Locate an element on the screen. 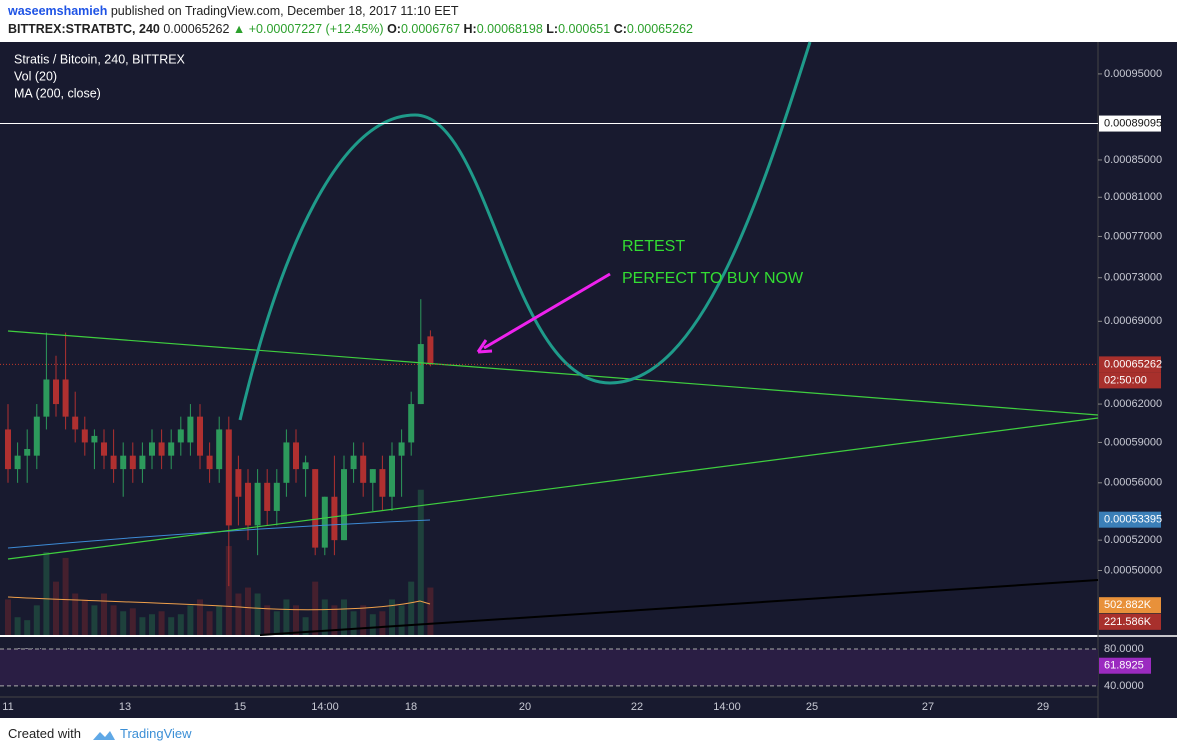 The width and height of the screenshot is (1177, 751). annotation: RETEST is located at coordinates (653, 246).